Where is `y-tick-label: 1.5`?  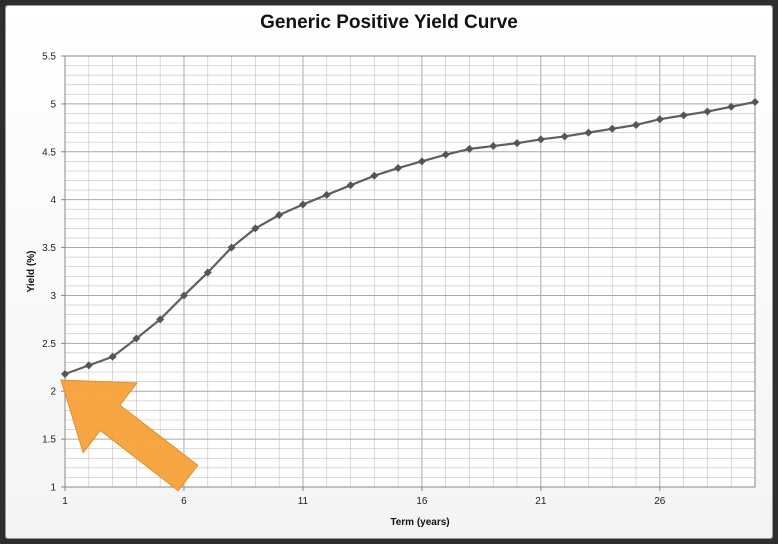
y-tick-label: 1.5 is located at coordinates (49, 440).